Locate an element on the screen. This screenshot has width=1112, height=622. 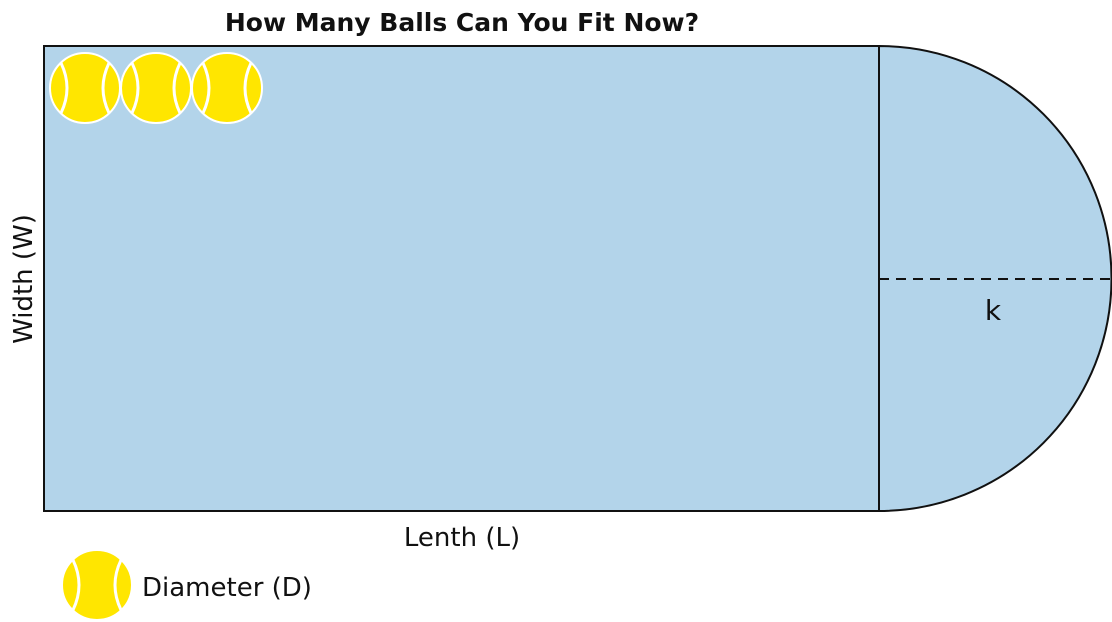
legend-label: Diameter (D) is located at coordinates (227, 588).